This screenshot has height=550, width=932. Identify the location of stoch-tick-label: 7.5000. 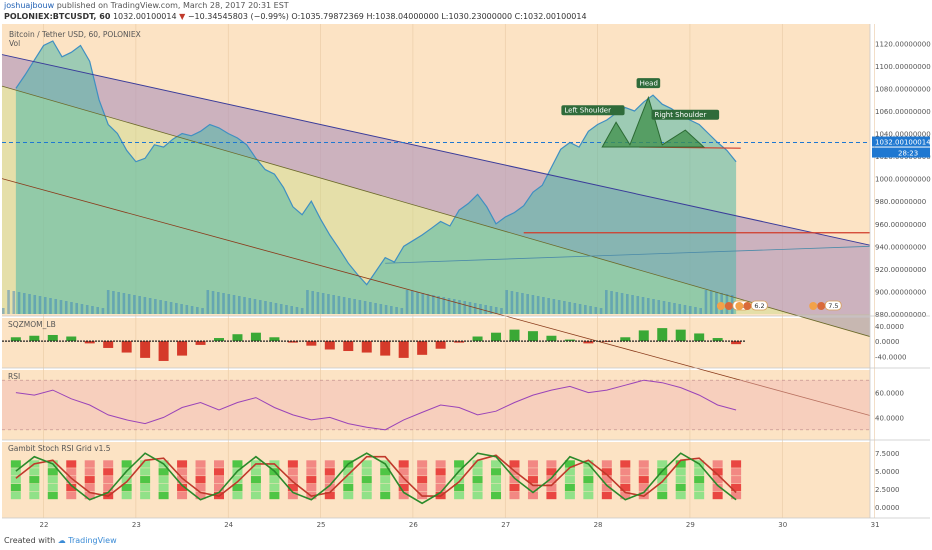
(887, 454).